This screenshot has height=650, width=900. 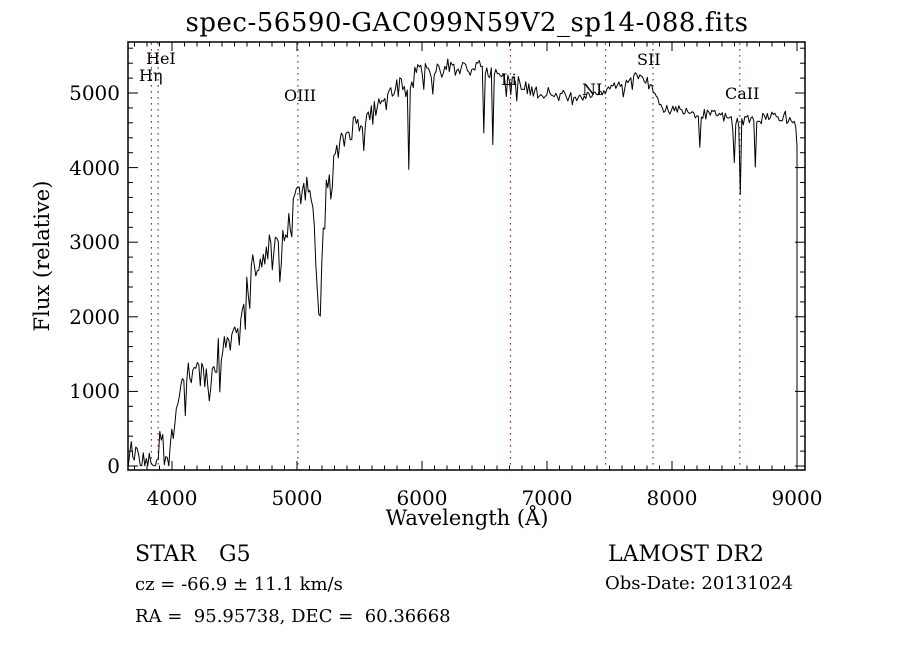 I want to click on cz-label: cz = -66.9 ± 11.1 km/s, so click(x=239, y=584).